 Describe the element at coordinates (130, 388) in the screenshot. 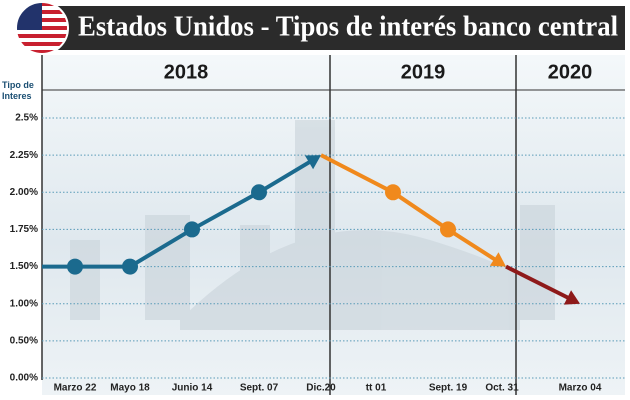

I see `x-tick-label: Mayo 18` at that location.